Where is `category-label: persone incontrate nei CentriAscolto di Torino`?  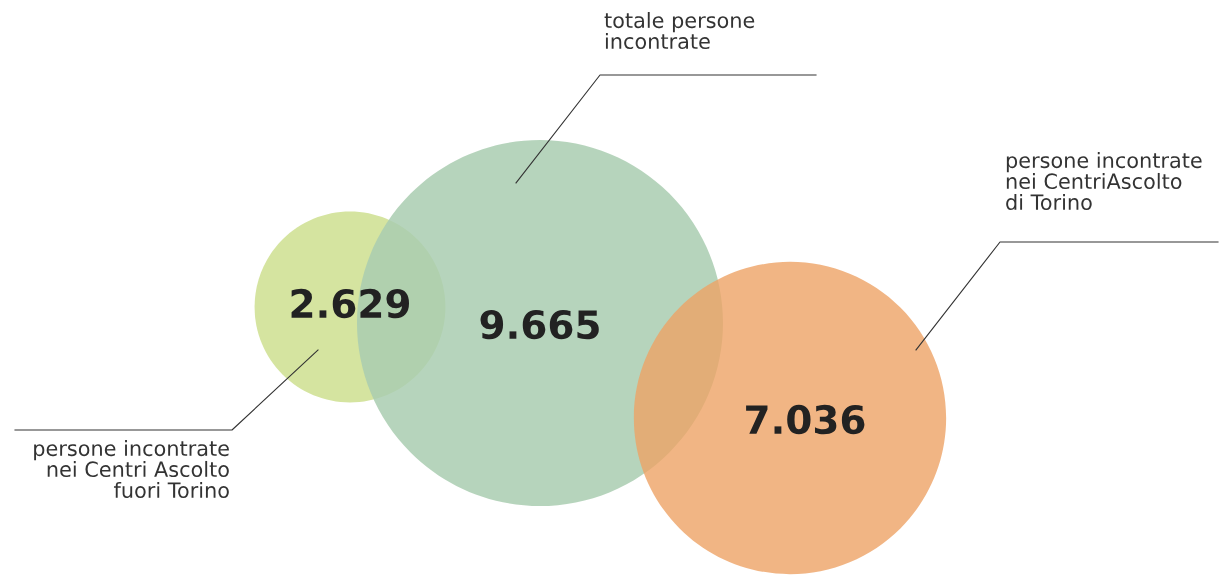
category-label: persone incontrate nei CentriAscolto di Torino is located at coordinates (1104, 181).